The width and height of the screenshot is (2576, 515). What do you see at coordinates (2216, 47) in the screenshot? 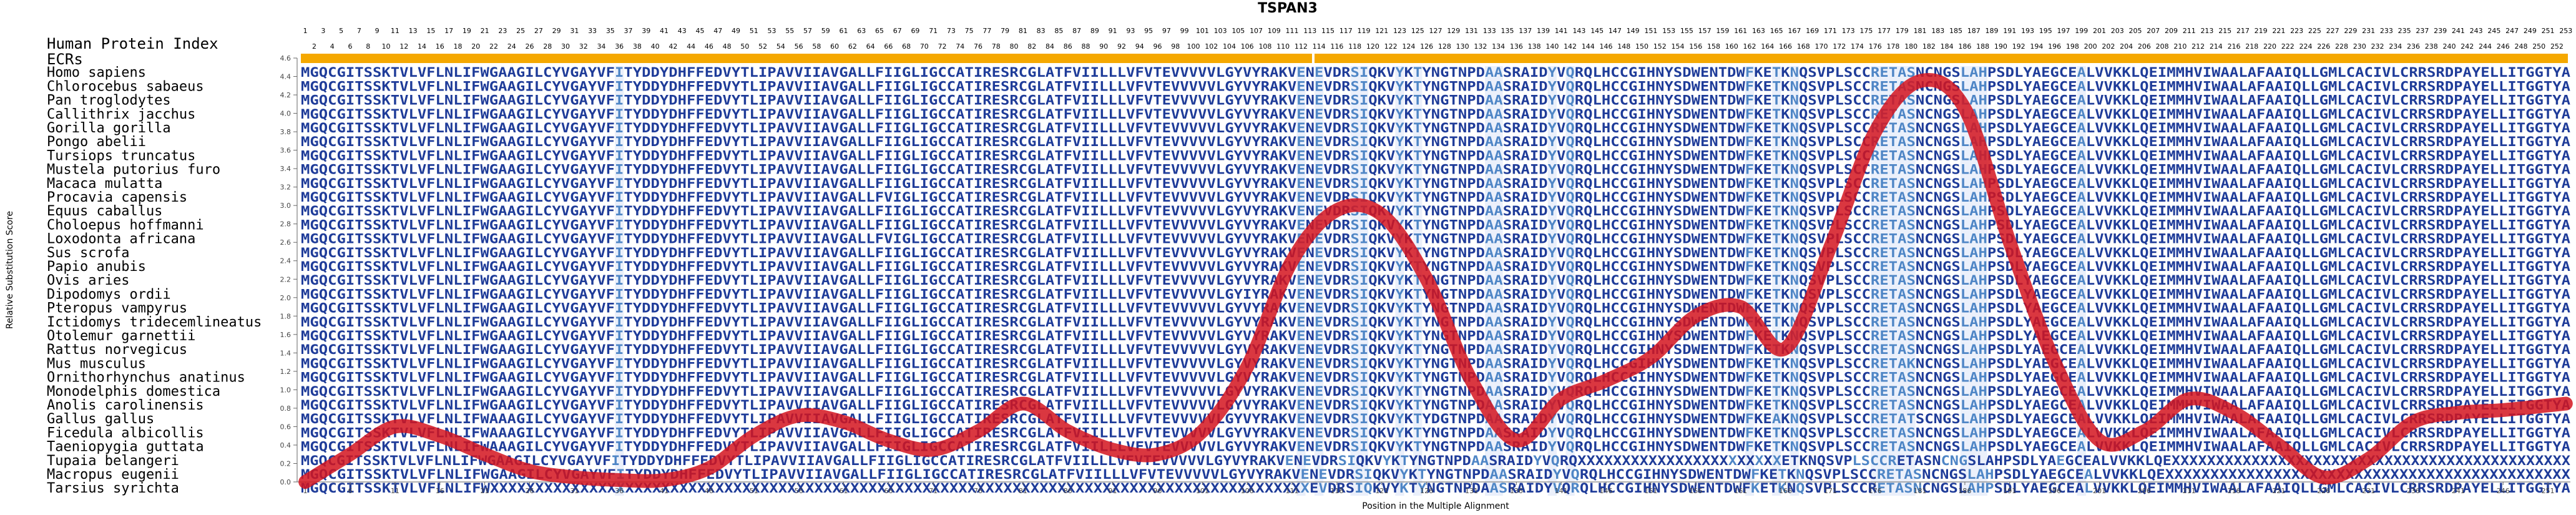
I see `index-number: 214` at bounding box center [2216, 47].